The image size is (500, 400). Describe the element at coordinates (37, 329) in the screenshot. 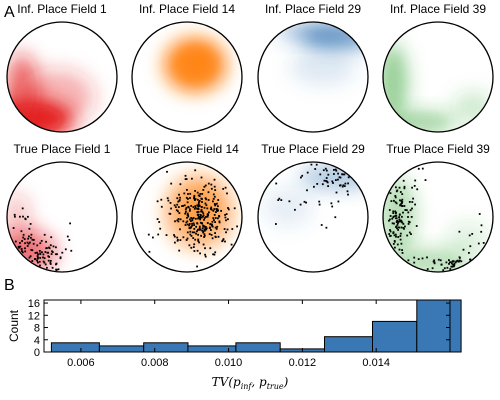

I see `y-tick-label: 8` at that location.